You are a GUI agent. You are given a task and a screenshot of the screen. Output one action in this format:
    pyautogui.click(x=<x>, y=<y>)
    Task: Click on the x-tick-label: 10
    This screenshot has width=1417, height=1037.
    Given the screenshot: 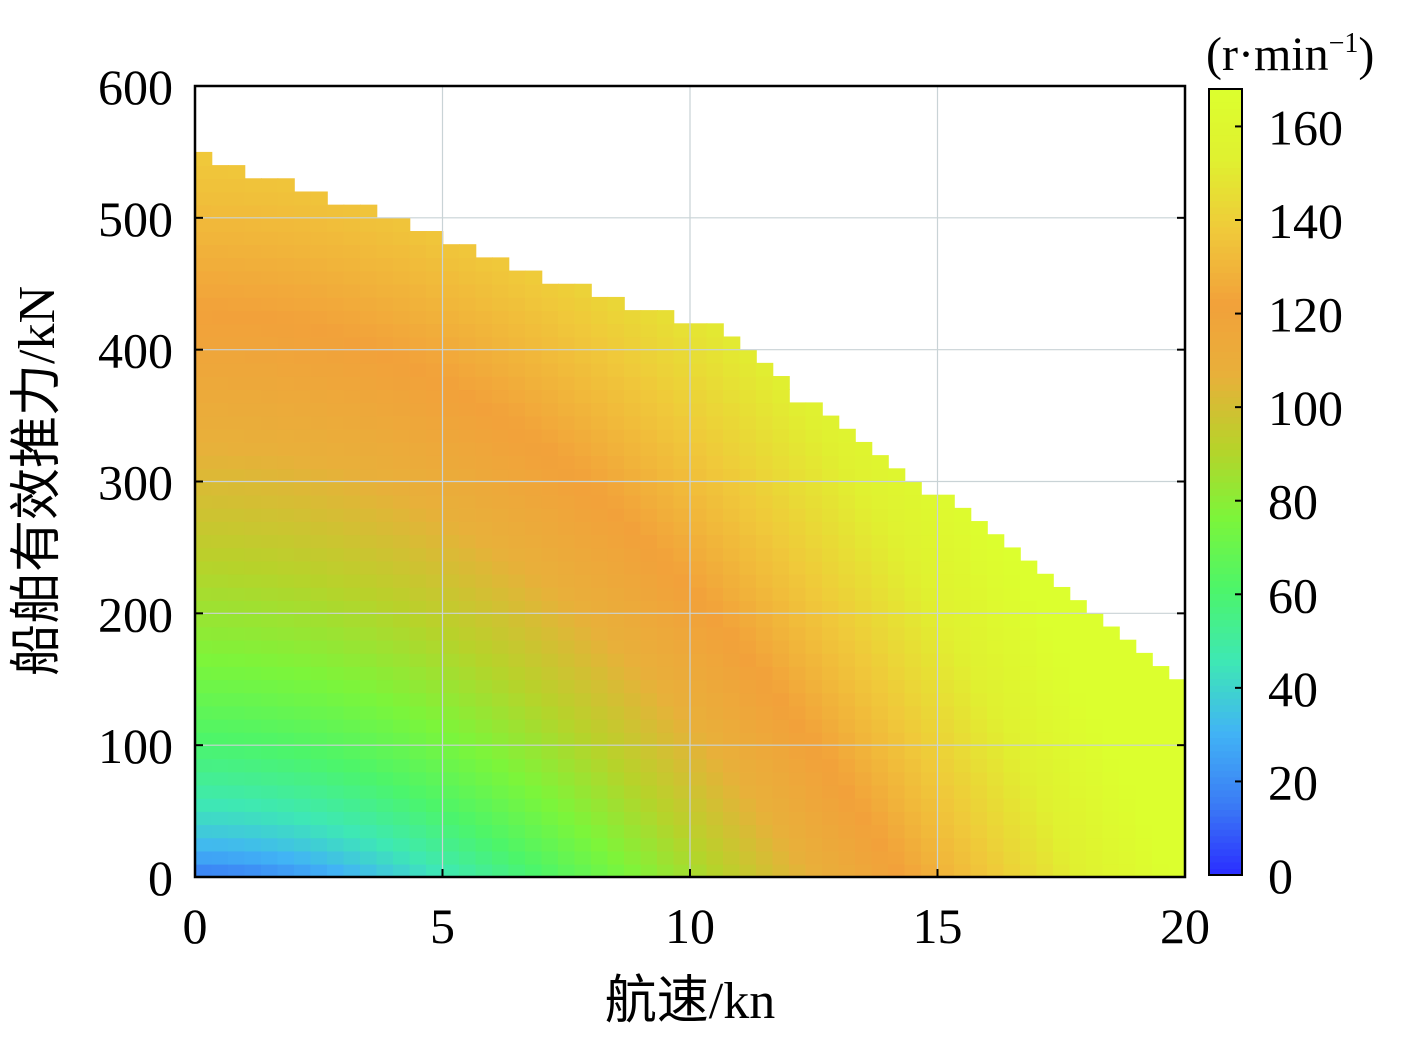 What is the action you would take?
    pyautogui.click(x=690, y=926)
    